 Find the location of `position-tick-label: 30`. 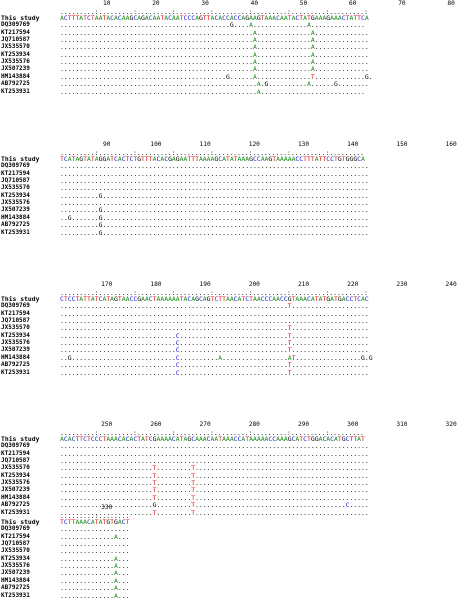

position-tick-label: 30 is located at coordinates (205, 3).